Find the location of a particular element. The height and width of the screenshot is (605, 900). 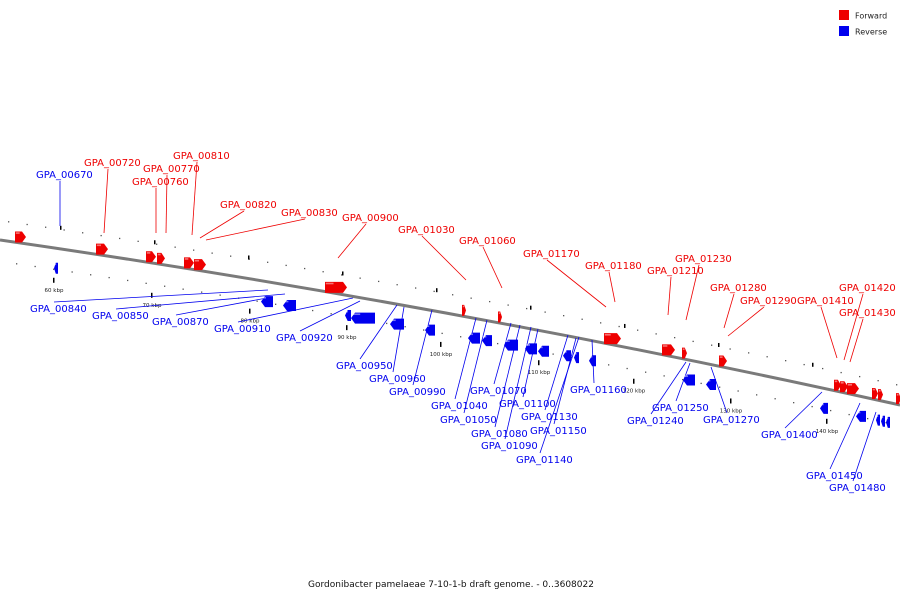

gene-label: GPA_01450 is located at coordinates (834, 476).